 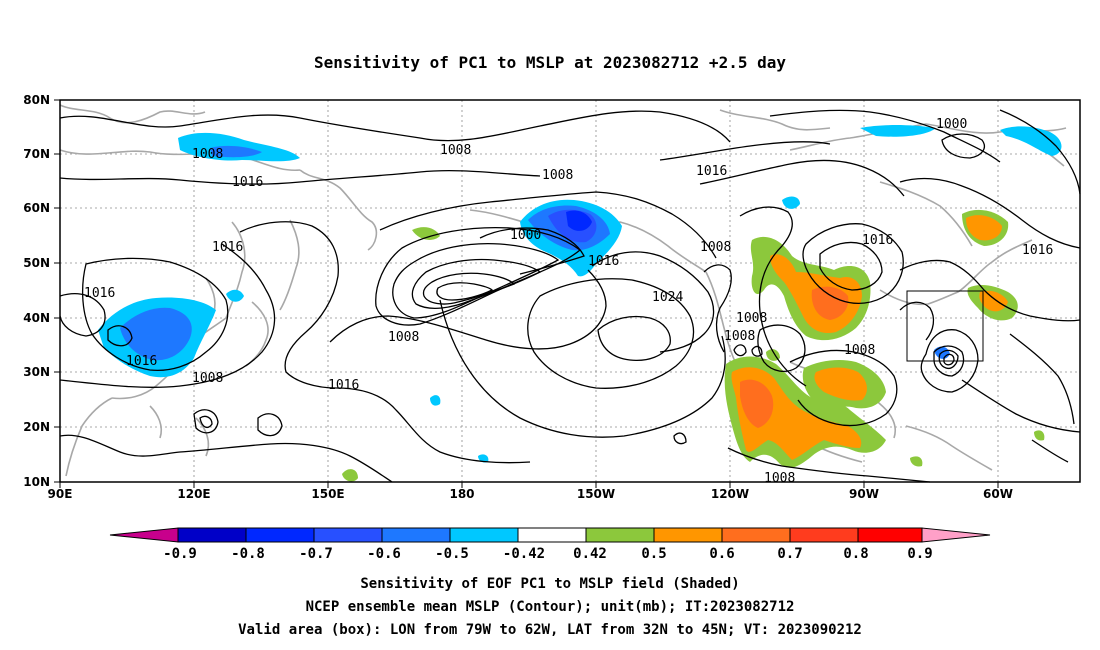 What do you see at coordinates (461, 494) in the screenshot?
I see `lon-label: 180` at bounding box center [461, 494].